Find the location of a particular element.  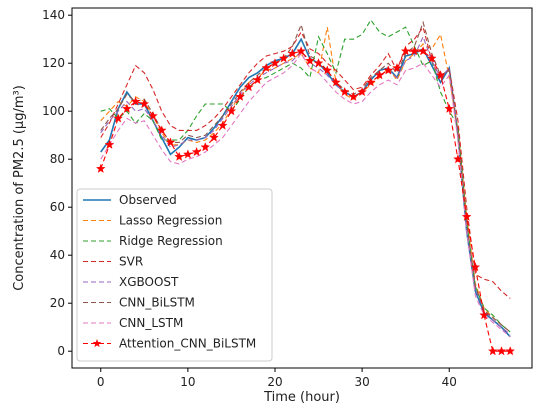

legend-entry-label: Attention_CNN_BiLSTM is located at coordinates (187, 344).